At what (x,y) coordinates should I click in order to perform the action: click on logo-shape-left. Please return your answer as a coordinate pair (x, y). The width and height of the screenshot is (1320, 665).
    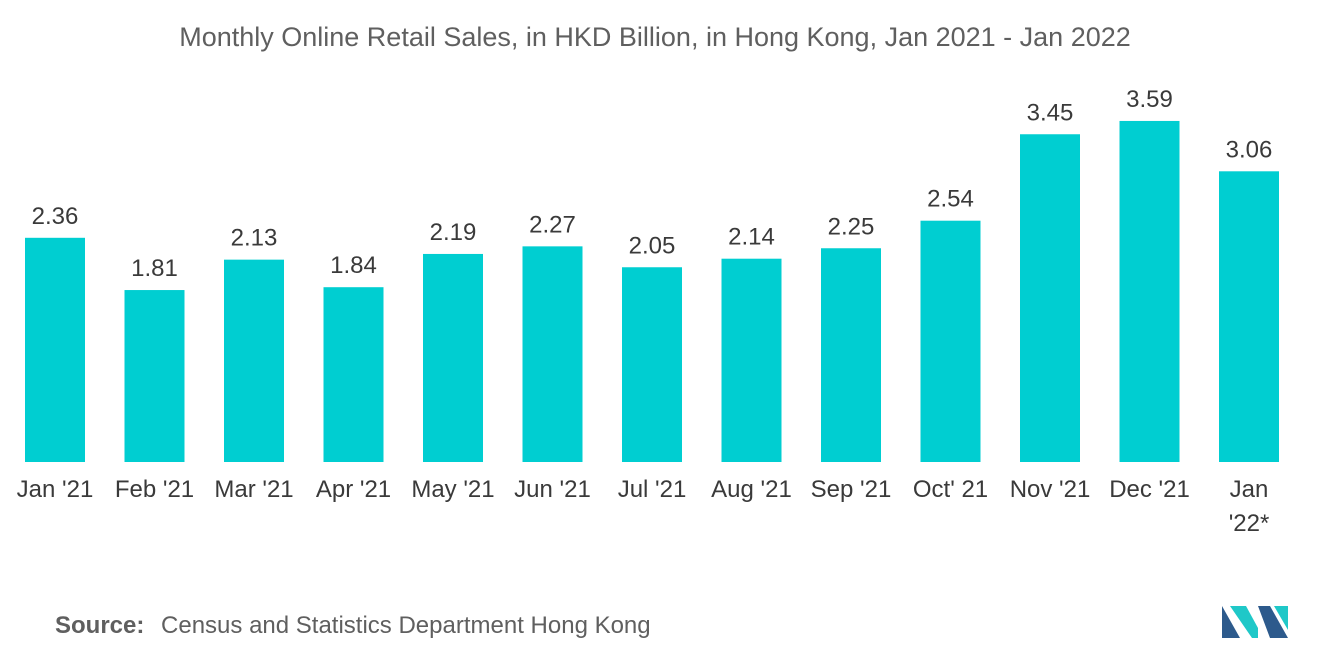
    Looking at the image, I should click on (1231, 622).